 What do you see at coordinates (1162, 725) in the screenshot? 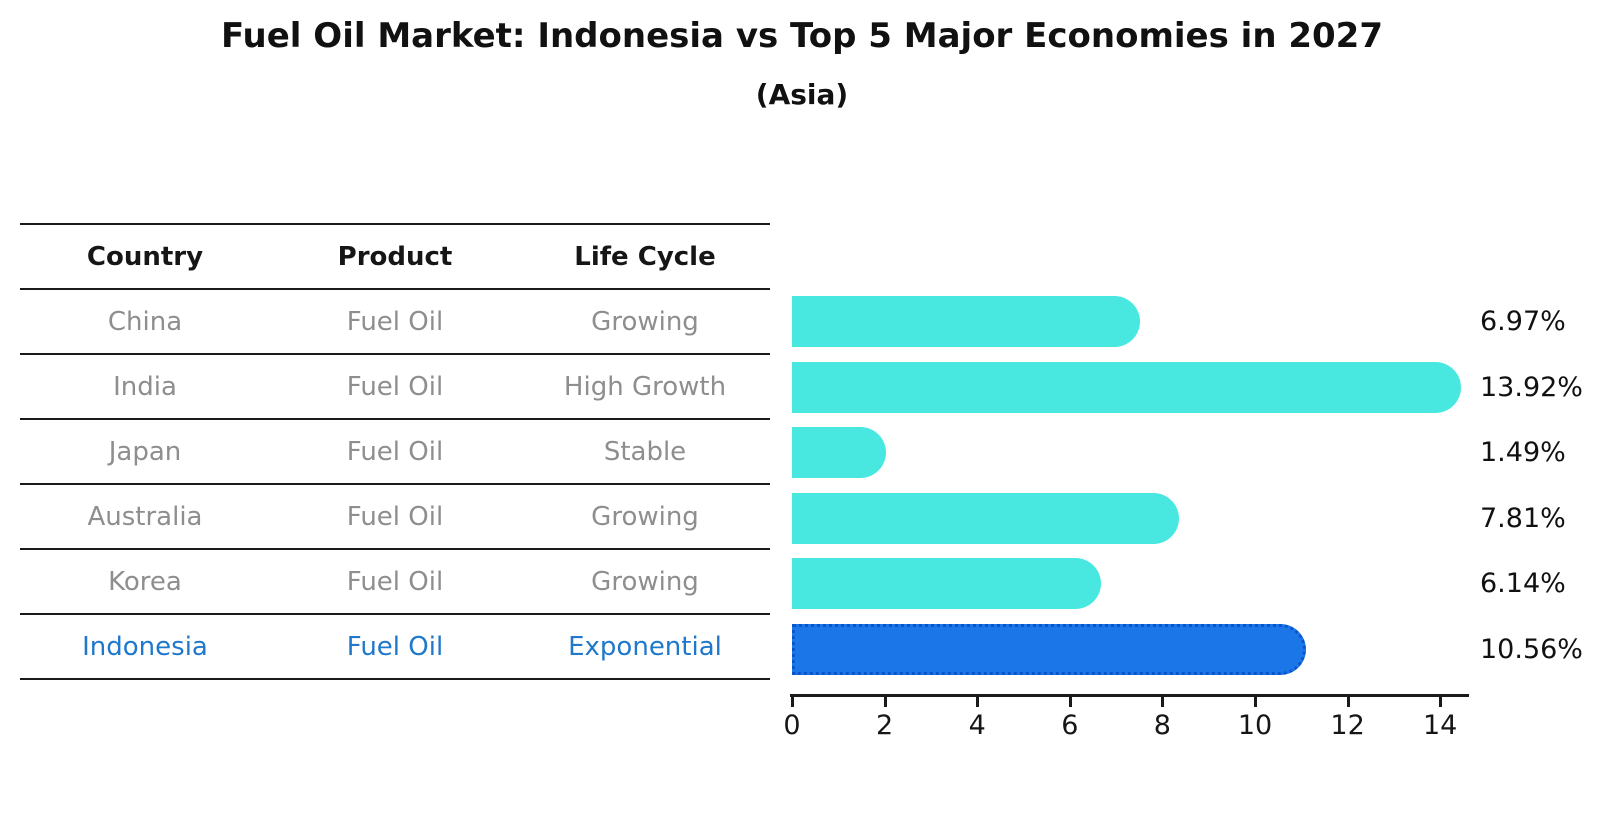
I see `x-tick-label-8: 8` at bounding box center [1162, 725].